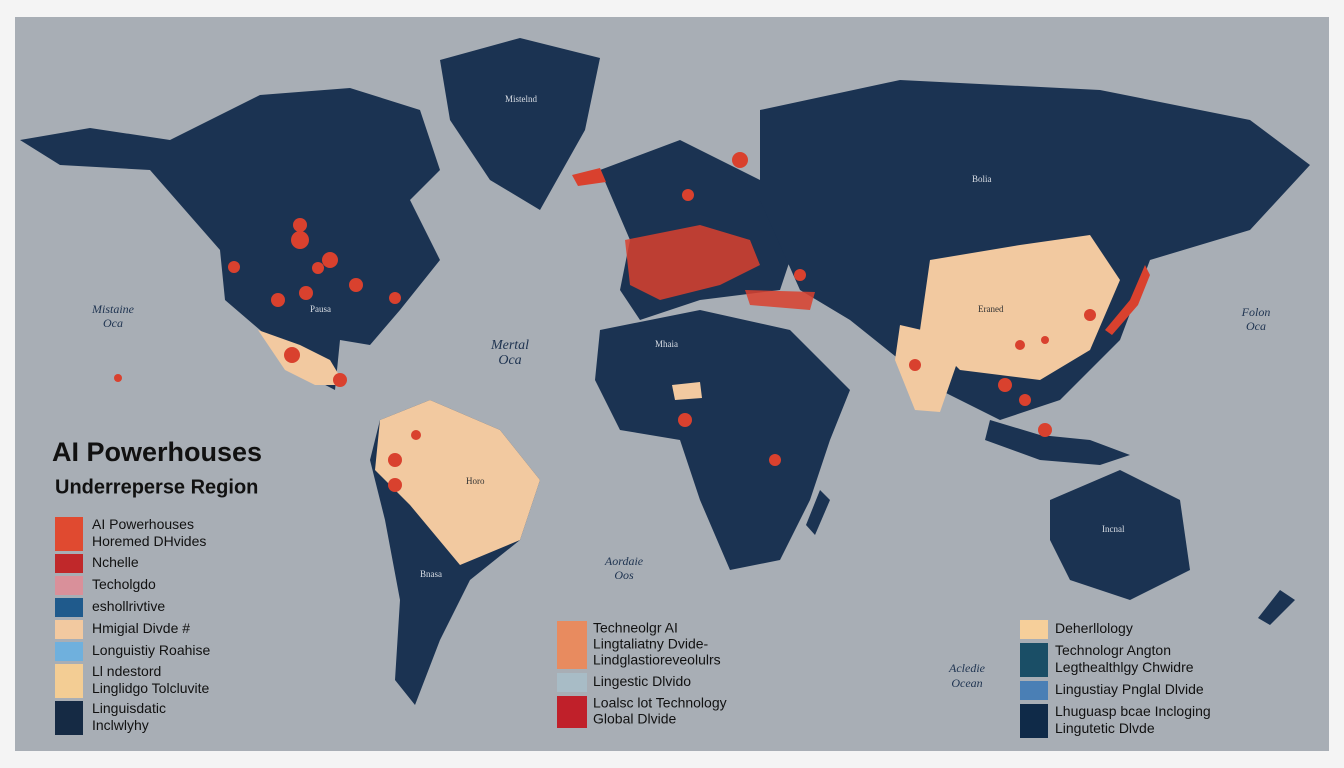  I want to click on japan, so click(1127, 300).